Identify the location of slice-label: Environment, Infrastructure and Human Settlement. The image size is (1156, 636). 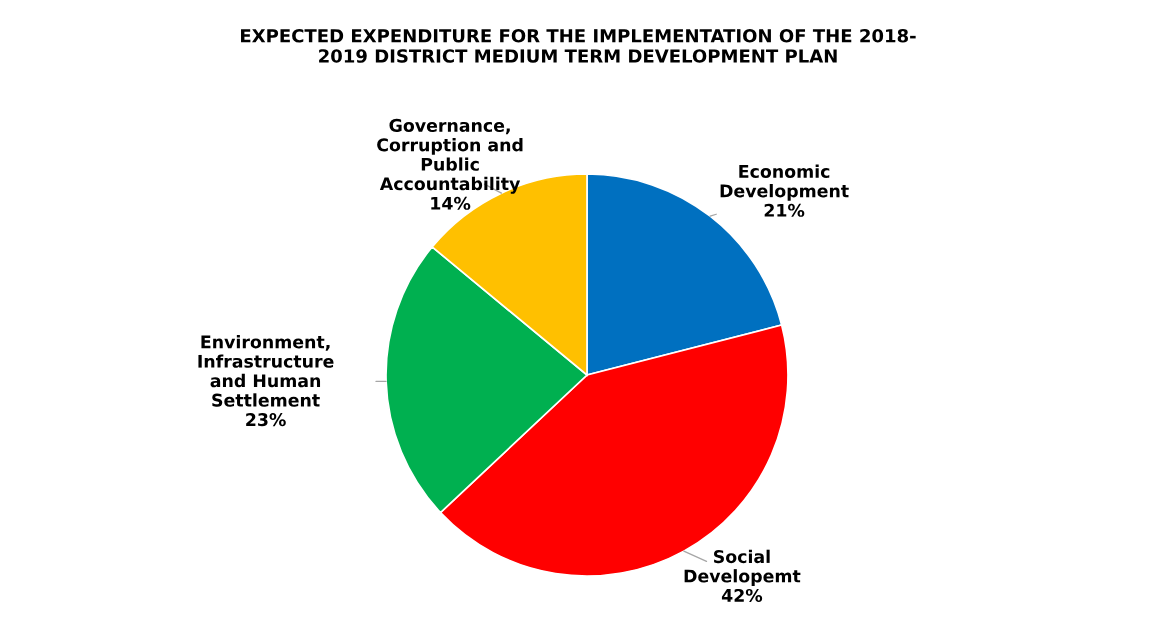
(266, 370).